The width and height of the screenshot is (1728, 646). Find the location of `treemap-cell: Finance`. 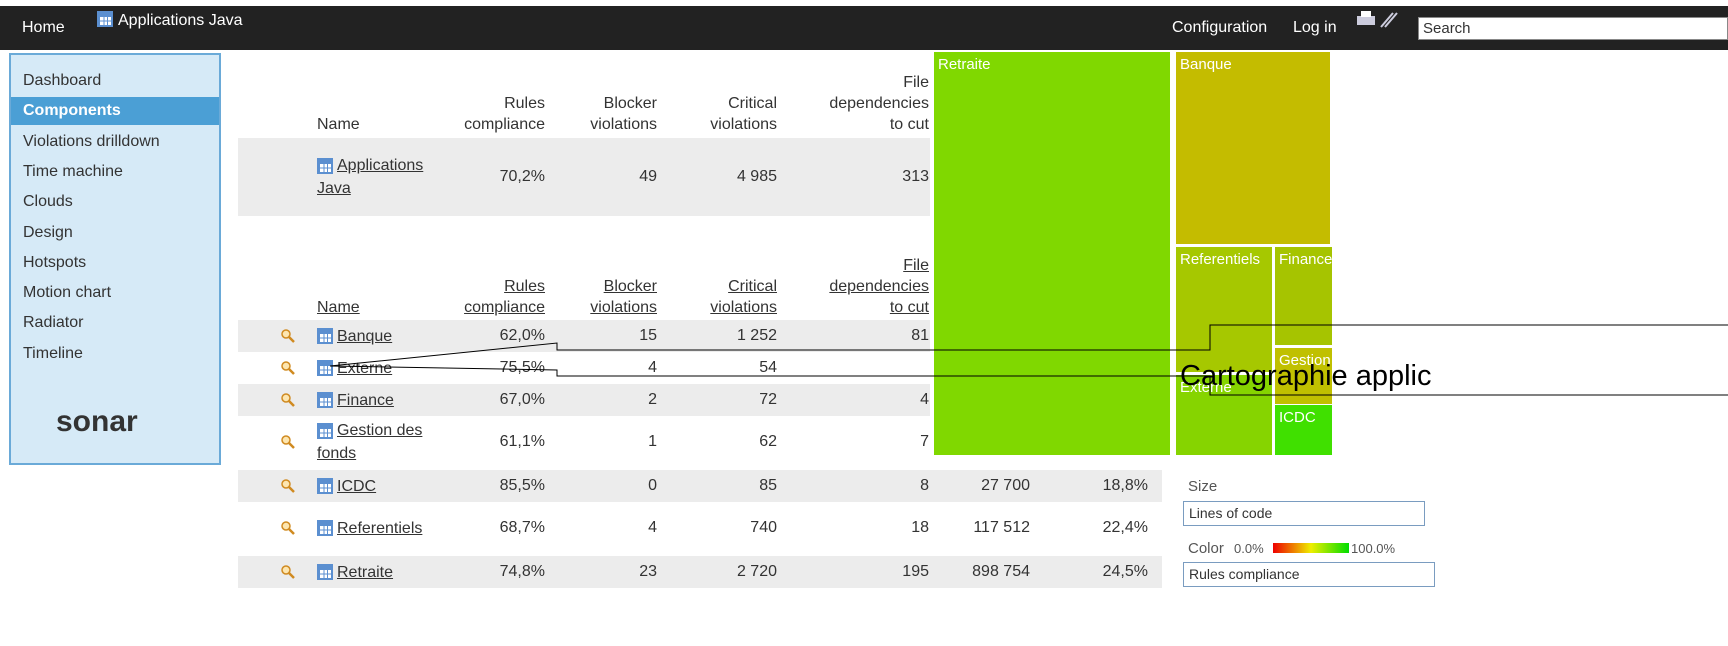

treemap-cell: Finance is located at coordinates (1303, 296).